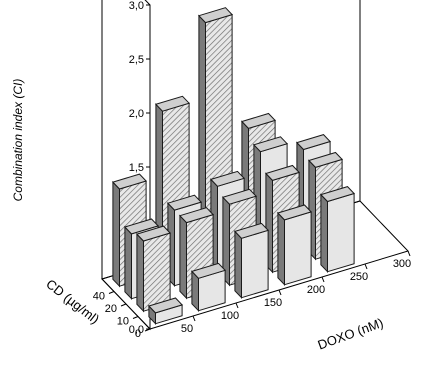  Describe the element at coordinates (273, 303) in the screenshot. I see `x-tick-label: 150` at that location.